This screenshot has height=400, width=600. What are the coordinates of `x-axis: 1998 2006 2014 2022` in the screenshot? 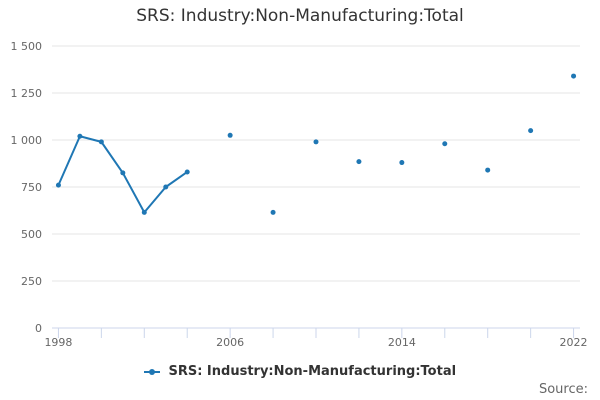 It's located at (316, 338).